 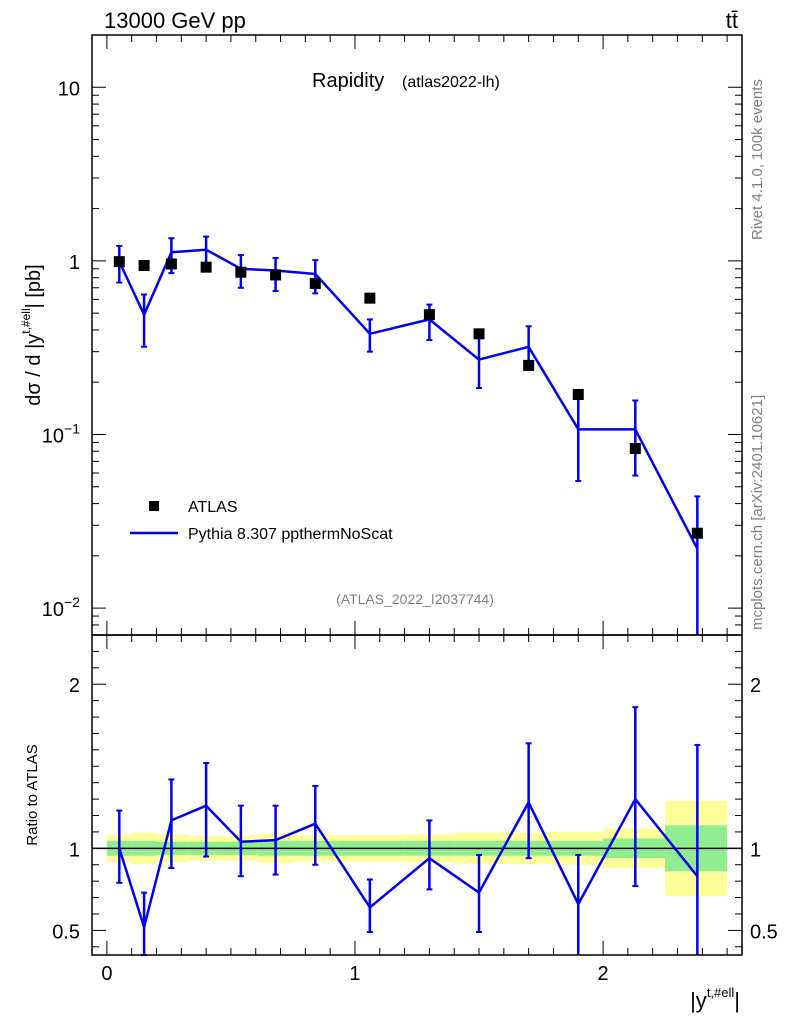 What do you see at coordinates (290, 534) in the screenshot?
I see `legend-mc-label: Pythia 8.307 ppthermNoScat` at bounding box center [290, 534].